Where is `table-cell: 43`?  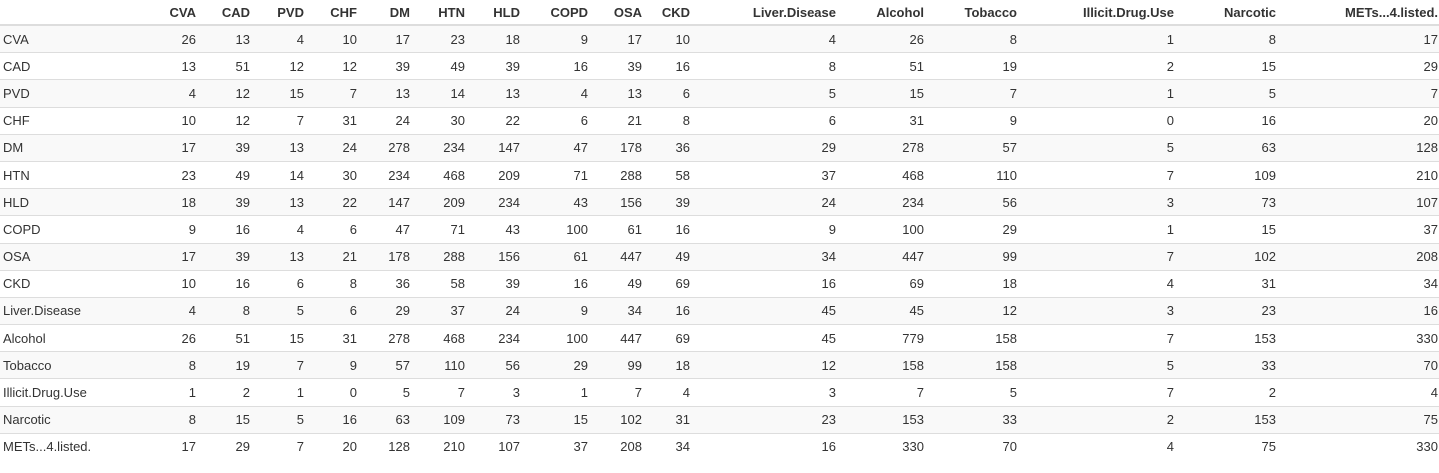
table-cell: 43 is located at coordinates (555, 202).